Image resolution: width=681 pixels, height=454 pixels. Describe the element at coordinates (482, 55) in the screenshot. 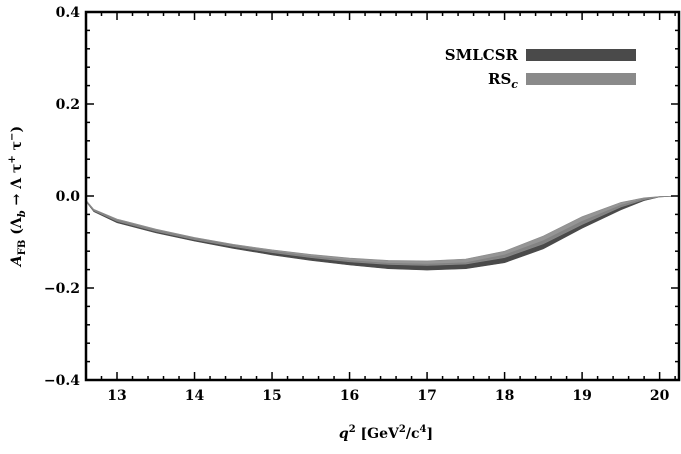

I see `legend-label-0: SMLCSR` at that location.